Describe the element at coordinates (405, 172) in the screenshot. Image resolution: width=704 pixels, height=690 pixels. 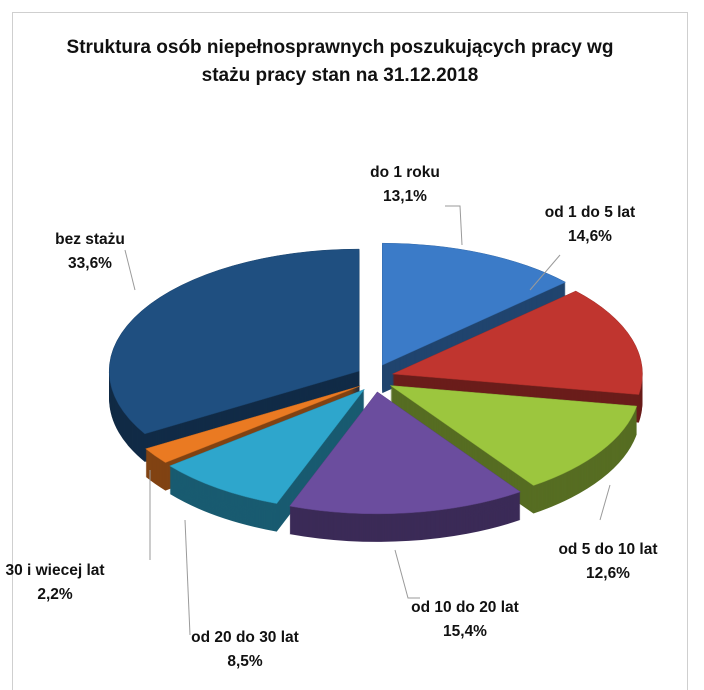
I see `category-label: do 1 roku` at that location.